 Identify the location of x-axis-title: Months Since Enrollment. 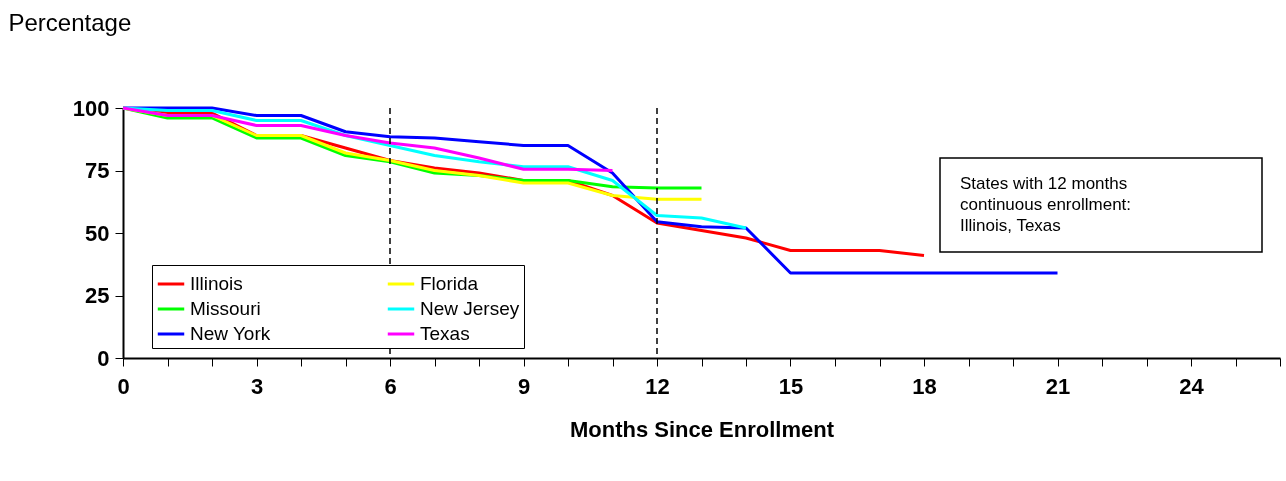
(702, 429).